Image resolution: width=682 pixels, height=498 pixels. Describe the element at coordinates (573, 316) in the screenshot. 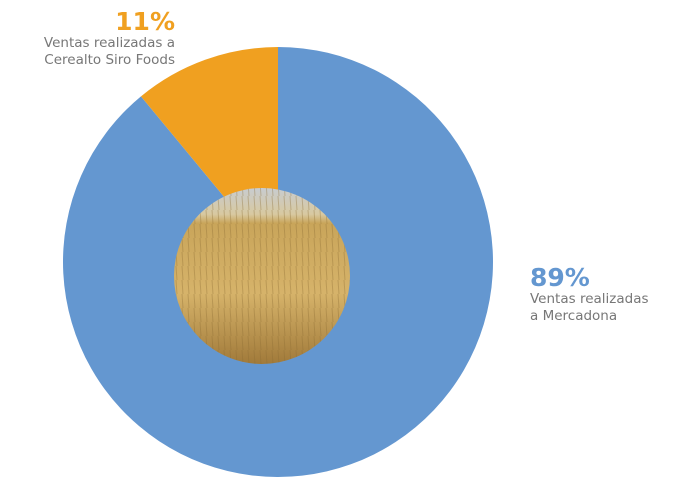

I see `category-label: a Mercadona` at that location.